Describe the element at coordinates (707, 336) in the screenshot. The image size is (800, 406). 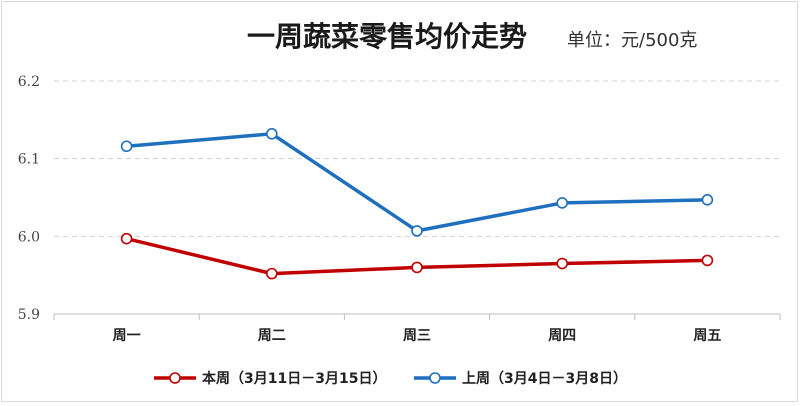
I see `x-tick-label: 周五` at that location.